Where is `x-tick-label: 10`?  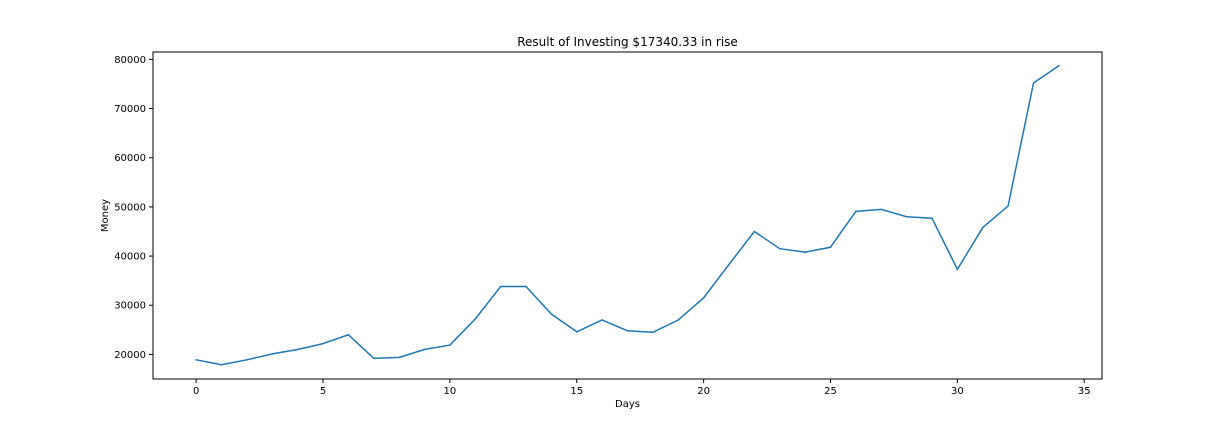 x-tick-label: 10 is located at coordinates (450, 391).